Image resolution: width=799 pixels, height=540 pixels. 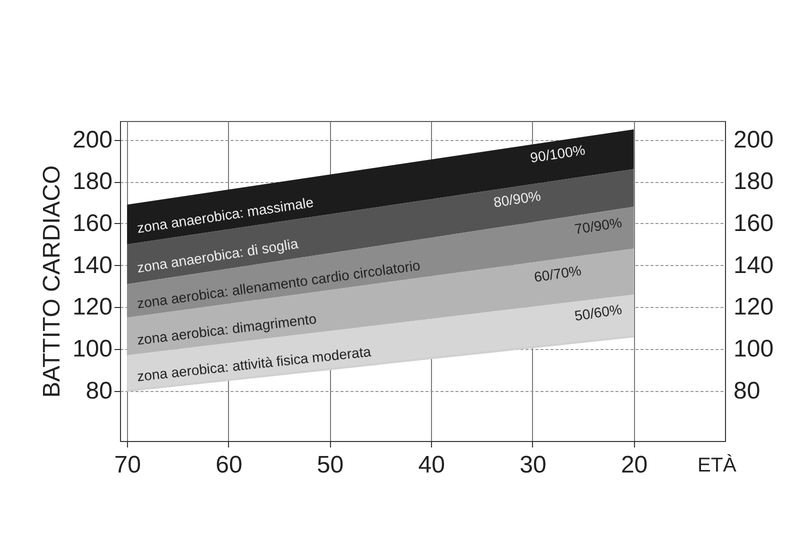 What do you see at coordinates (92, 182) in the screenshot?
I see `y-tick-label: 180` at bounding box center [92, 182].